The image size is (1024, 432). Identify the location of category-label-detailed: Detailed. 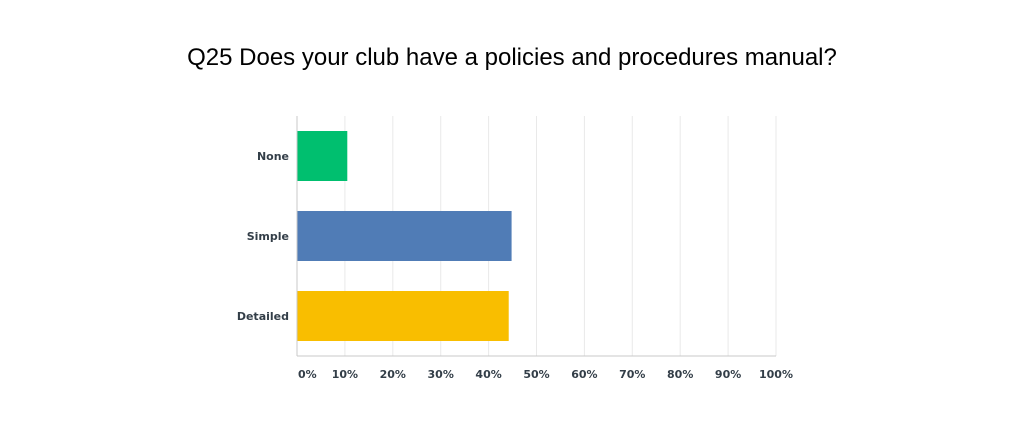
(263, 316).